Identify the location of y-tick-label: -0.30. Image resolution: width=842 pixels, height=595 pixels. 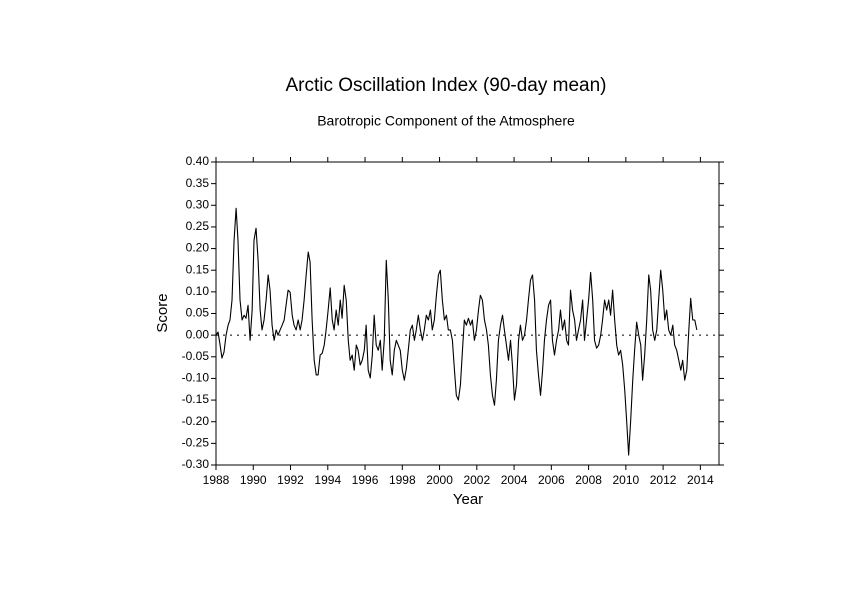
(196, 464).